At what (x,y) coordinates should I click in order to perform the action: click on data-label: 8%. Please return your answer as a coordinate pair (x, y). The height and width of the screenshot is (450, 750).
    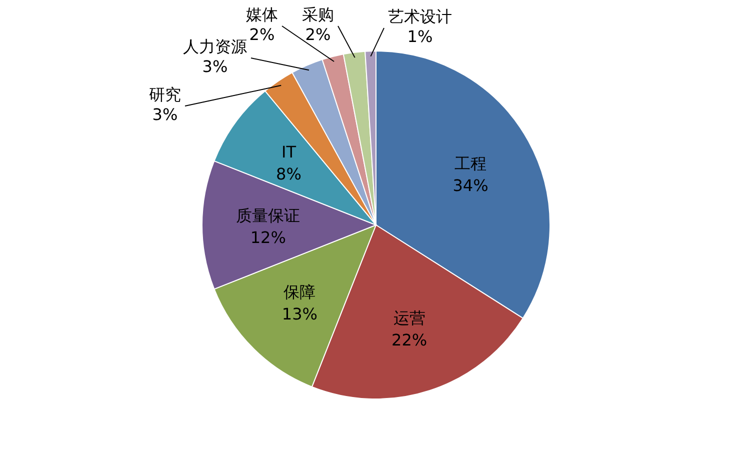
    Looking at the image, I should click on (289, 174).